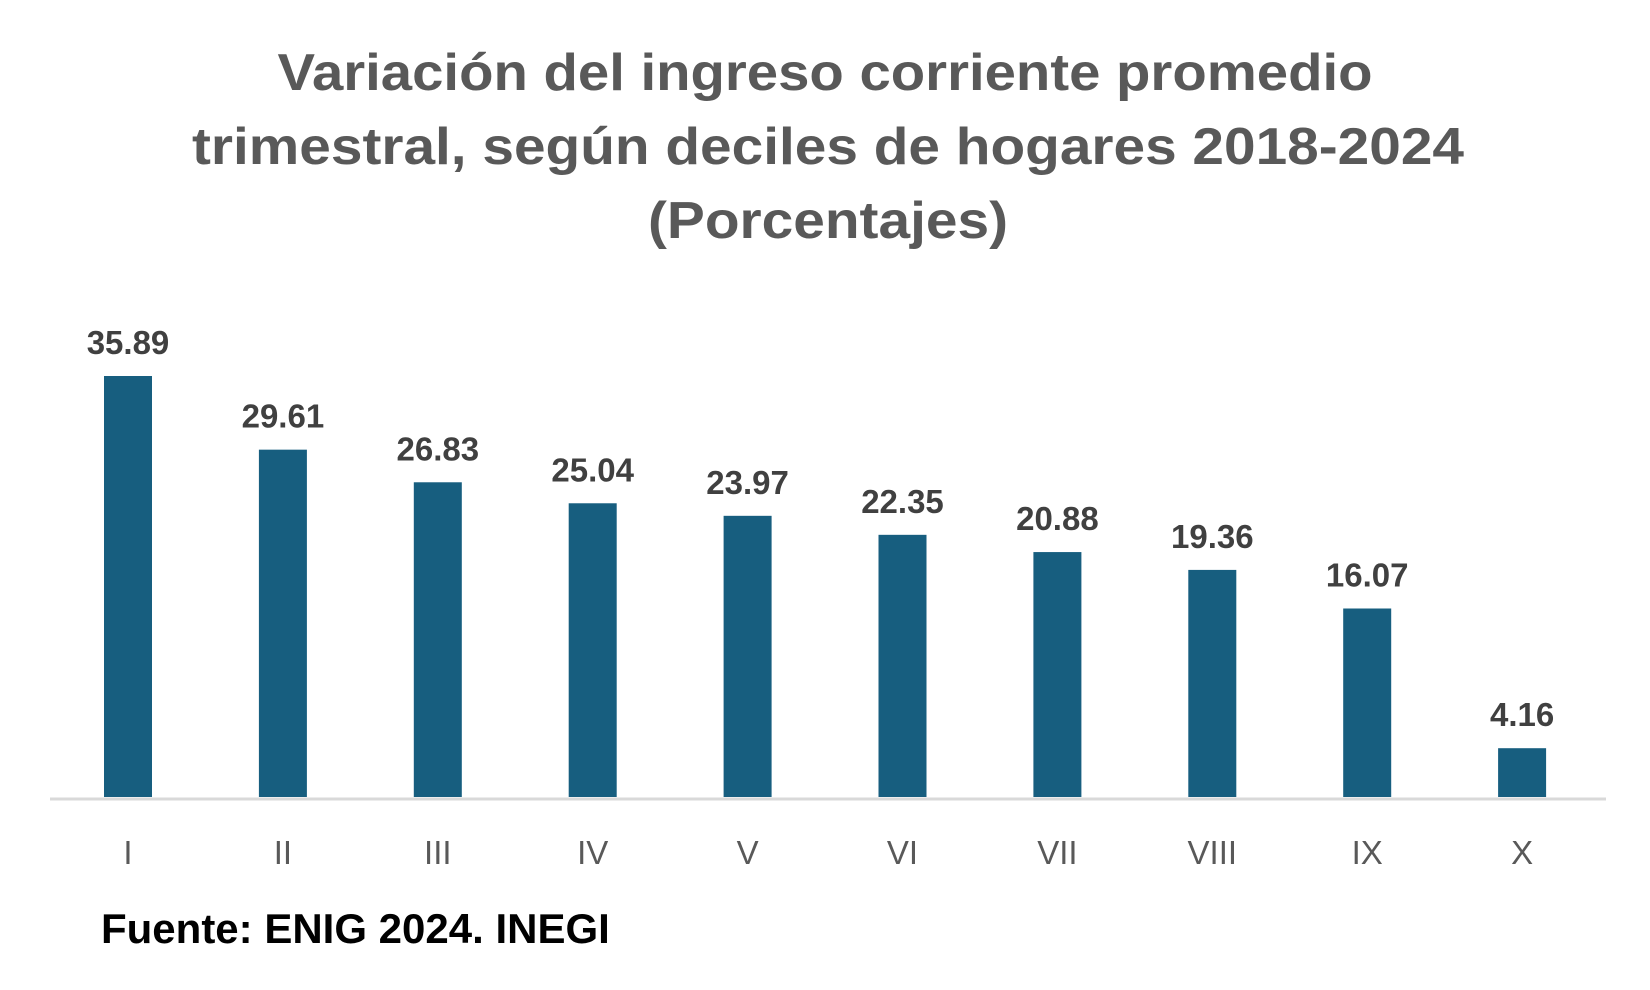 This screenshot has width=1650, height=990. Describe the element at coordinates (902, 852) in the screenshot. I see `x-tick-label-VI: VI` at that location.